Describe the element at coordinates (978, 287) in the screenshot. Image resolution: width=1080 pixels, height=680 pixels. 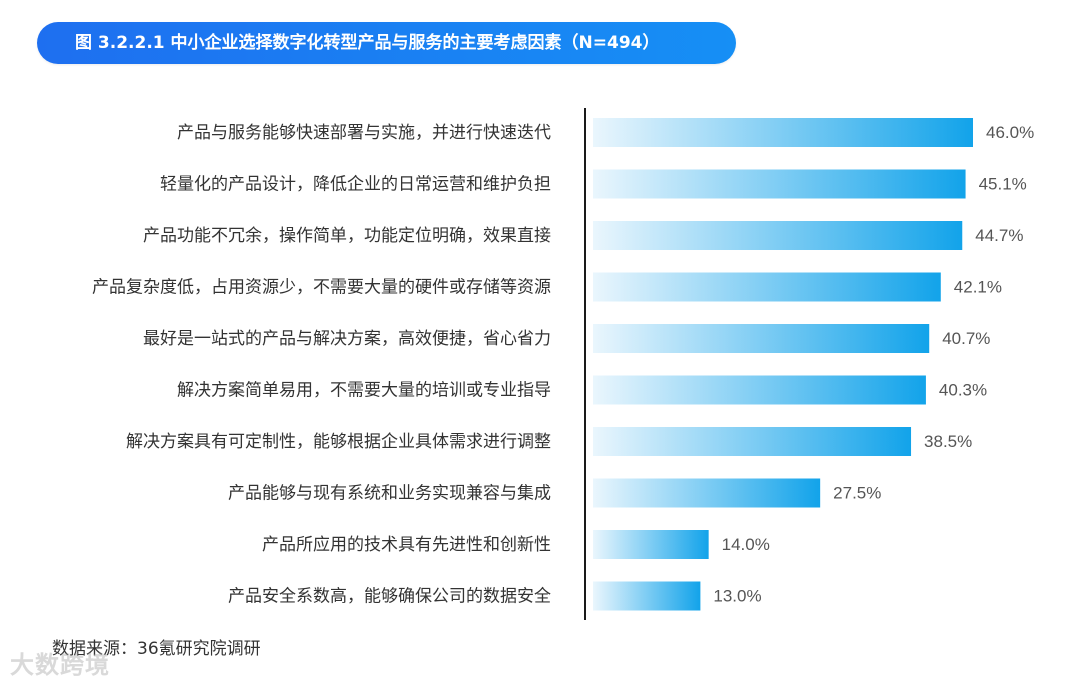
I see `value-label: 42.1%` at that location.